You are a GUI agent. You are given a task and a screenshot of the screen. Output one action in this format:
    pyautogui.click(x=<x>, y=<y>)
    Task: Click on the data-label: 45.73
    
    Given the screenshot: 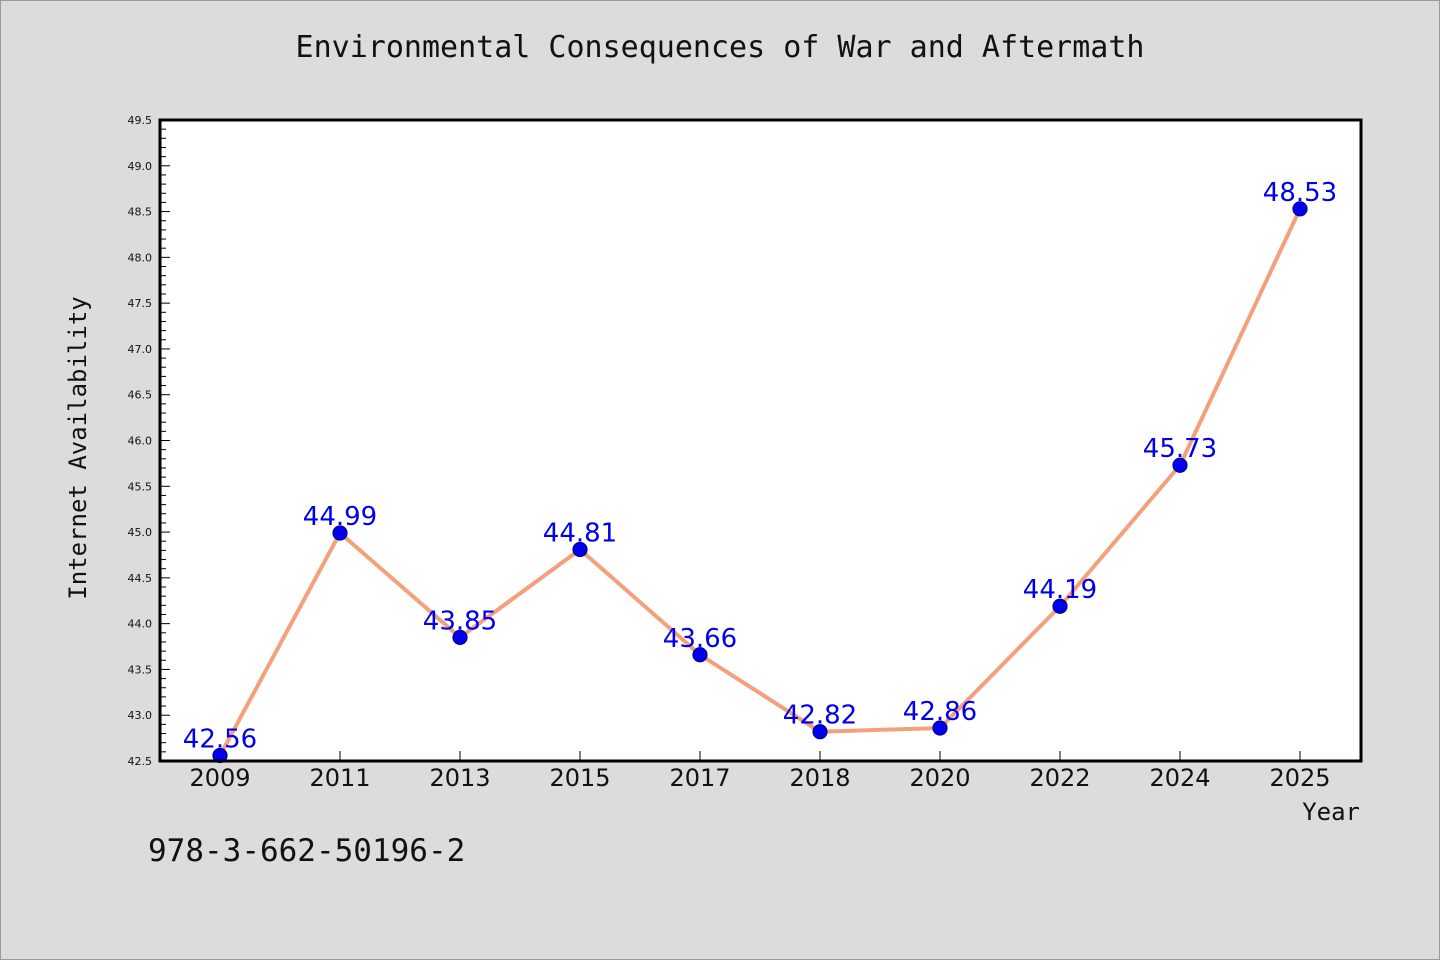 What is the action you would take?
    pyautogui.click(x=1180, y=449)
    